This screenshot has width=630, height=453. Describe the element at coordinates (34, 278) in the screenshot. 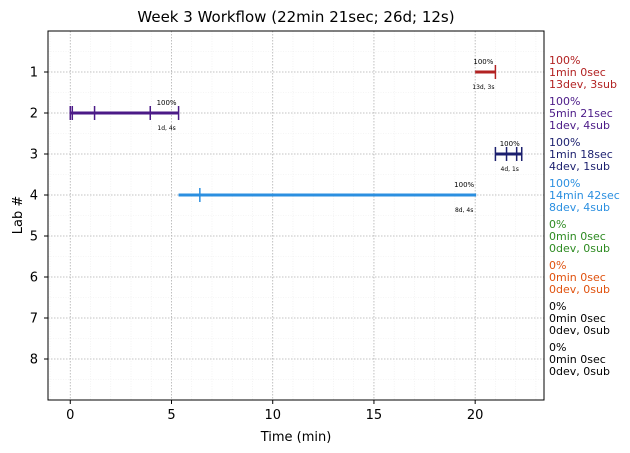

I see `y-tick-label: 6` at that location.